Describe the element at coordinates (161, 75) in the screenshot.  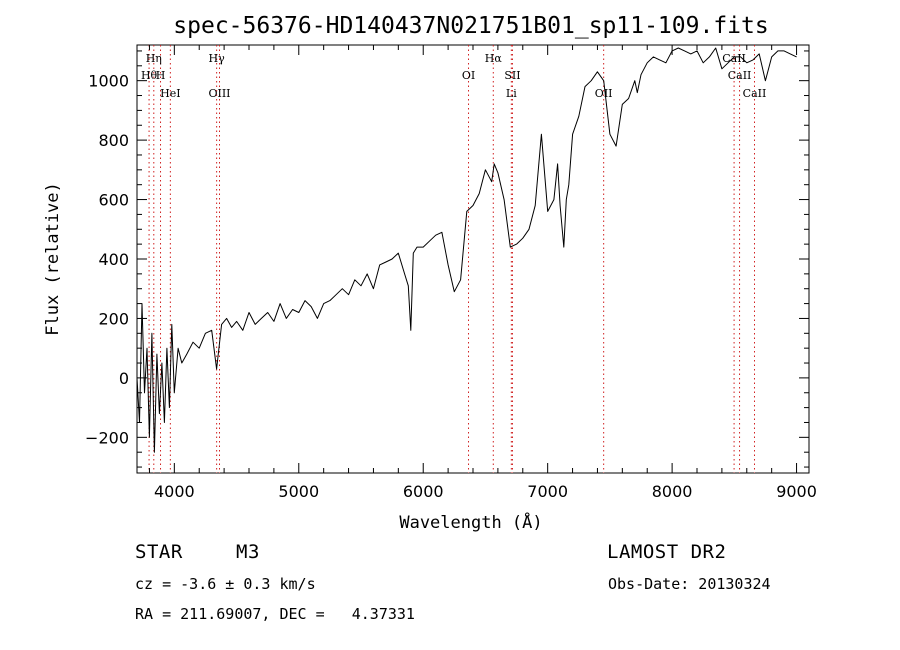
I see `line-annotation: H` at that location.